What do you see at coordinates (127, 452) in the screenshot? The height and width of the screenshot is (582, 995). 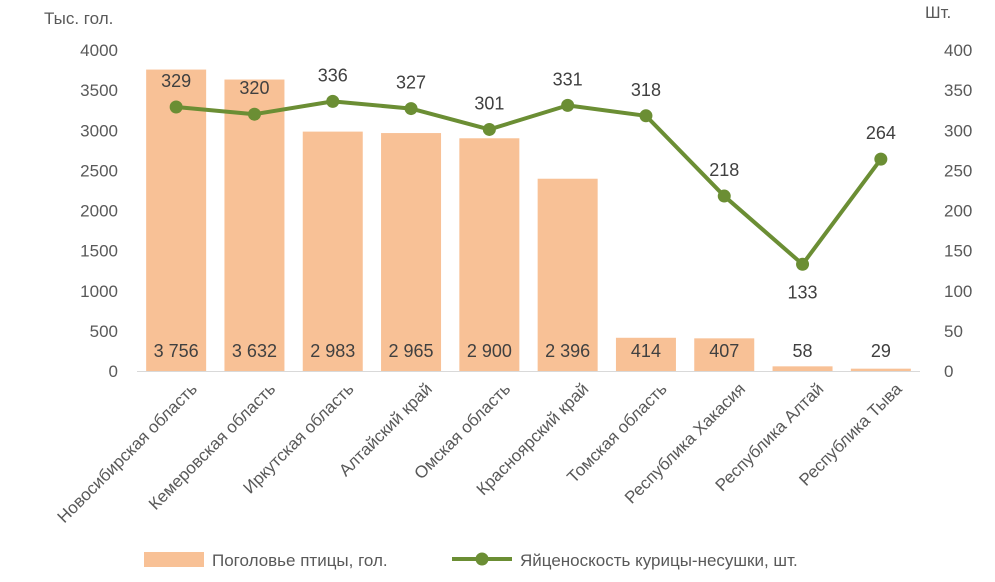 I see `x-tick-label: Новосибирская область` at bounding box center [127, 452].